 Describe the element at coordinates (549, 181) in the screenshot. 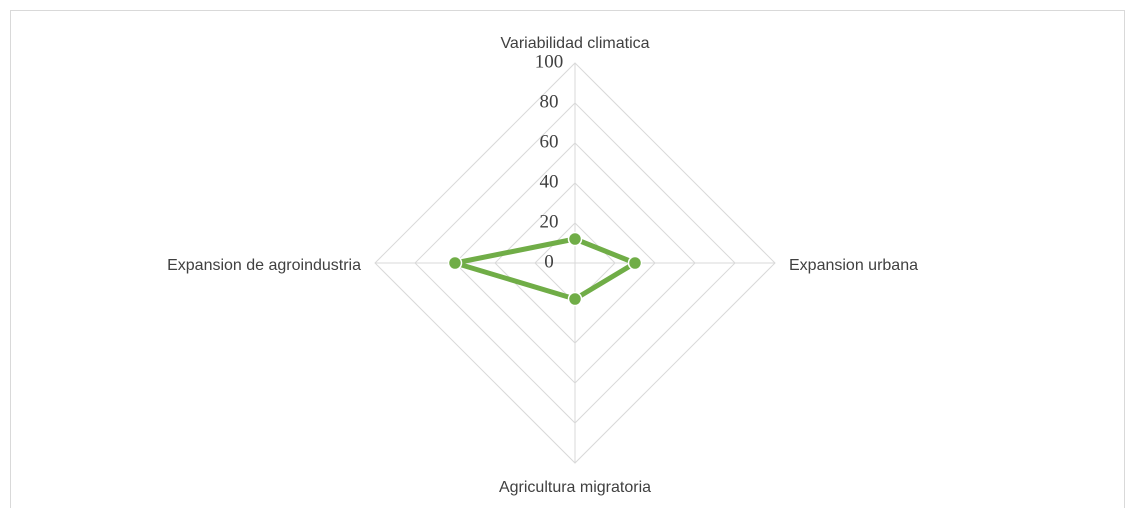

I see `r-tick-label: 40` at that location.